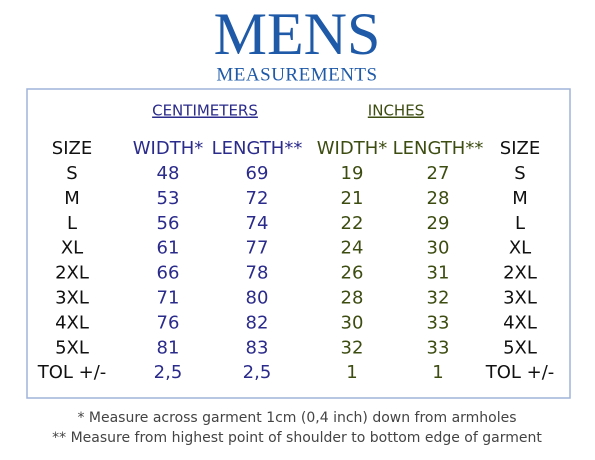 This screenshot has width=595, height=460. I want to click on cell: 78, so click(257, 273).